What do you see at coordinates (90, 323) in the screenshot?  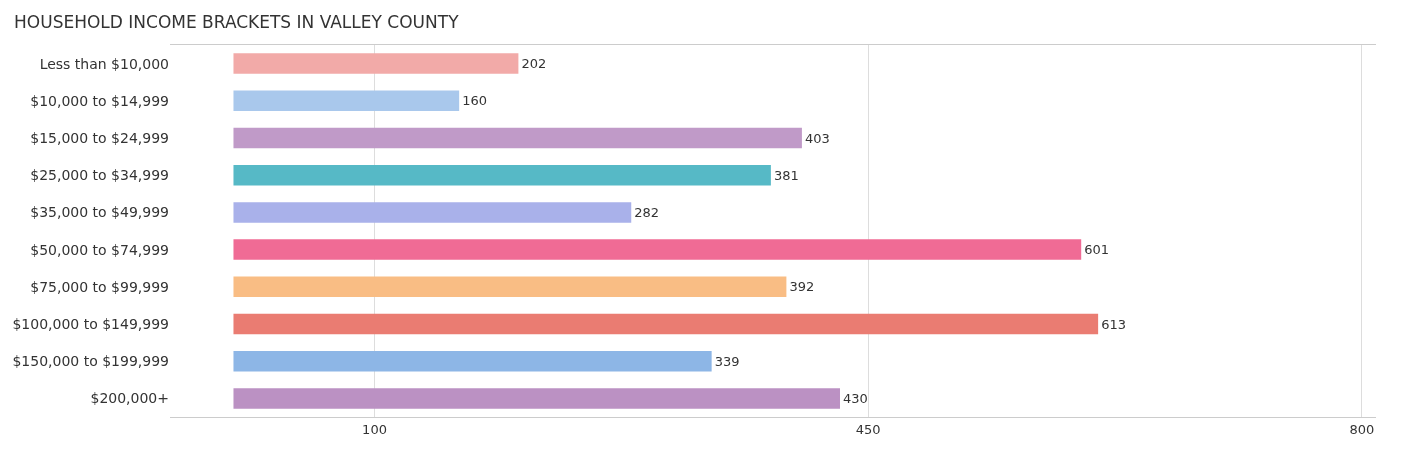 I see `y-tick-label: $100,000 to $149,999` at bounding box center [90, 323].